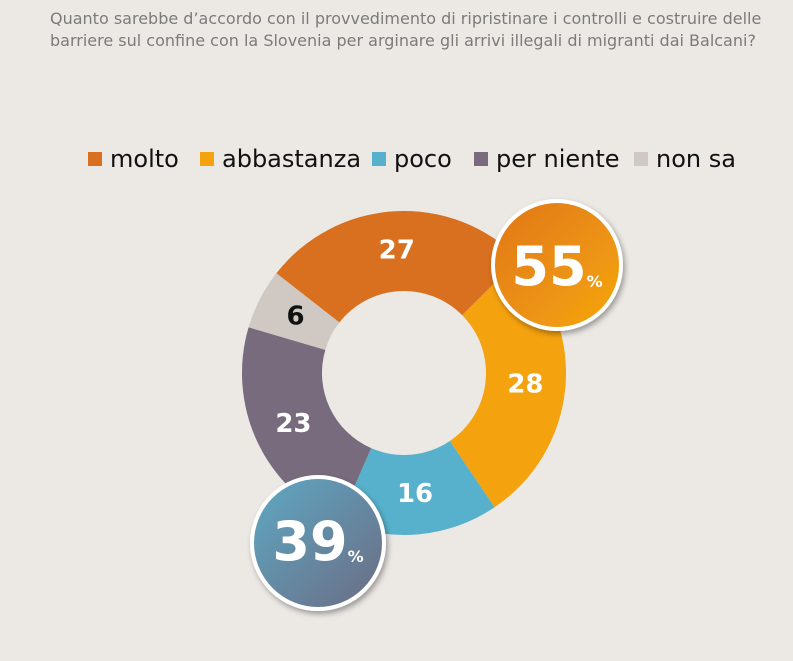  What do you see at coordinates (558, 159) in the screenshot?
I see `legend-label: per niente` at bounding box center [558, 159].